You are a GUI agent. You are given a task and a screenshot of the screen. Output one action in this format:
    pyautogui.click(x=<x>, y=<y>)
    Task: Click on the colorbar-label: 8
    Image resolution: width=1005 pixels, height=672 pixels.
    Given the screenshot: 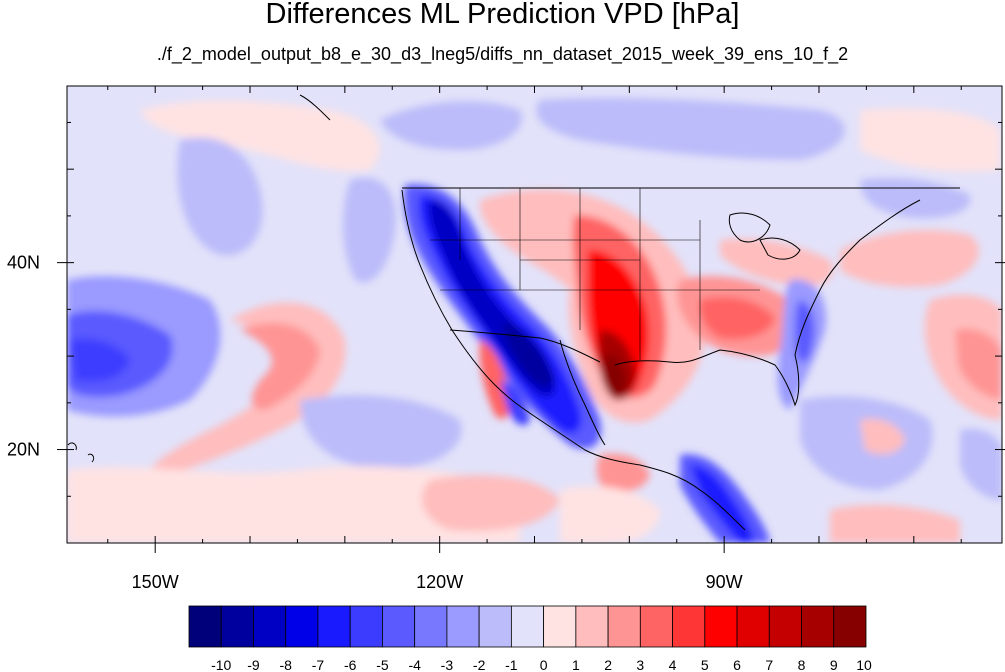 What is the action you would take?
    pyautogui.click(x=802, y=664)
    